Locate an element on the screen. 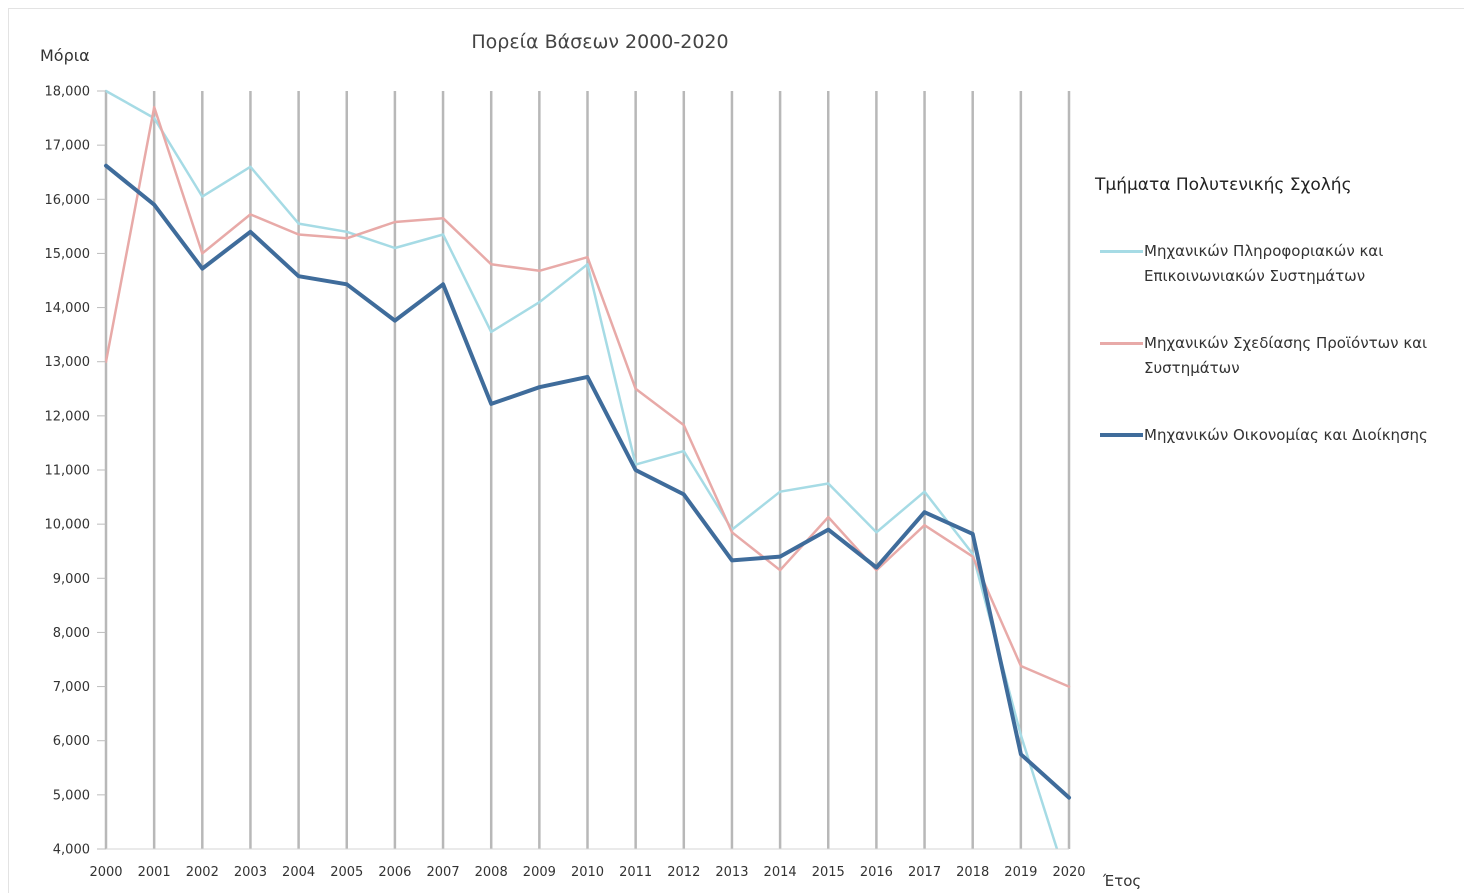 The width and height of the screenshot is (1468, 895). y-tick-label: 18,000 is located at coordinates (68, 92).